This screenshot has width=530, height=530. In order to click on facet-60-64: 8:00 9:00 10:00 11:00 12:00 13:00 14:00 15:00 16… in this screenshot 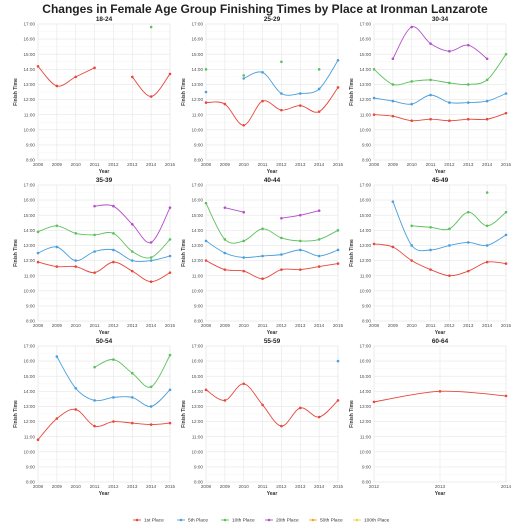, I will do `click(430, 417)`.